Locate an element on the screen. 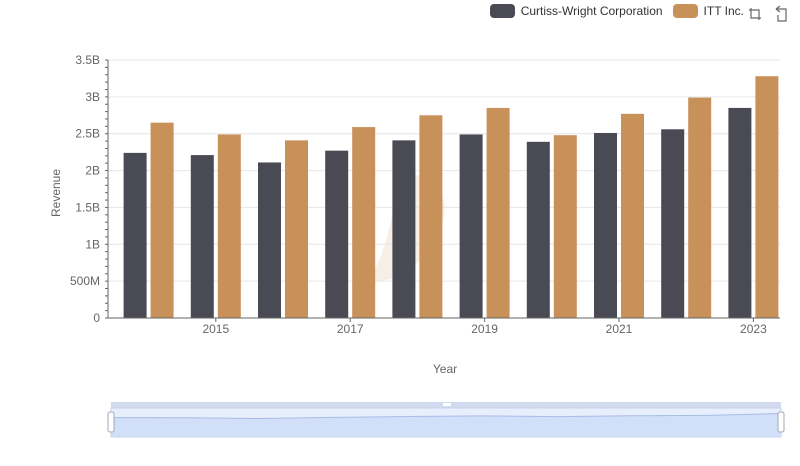  toolbox is located at coordinates (768, 14).